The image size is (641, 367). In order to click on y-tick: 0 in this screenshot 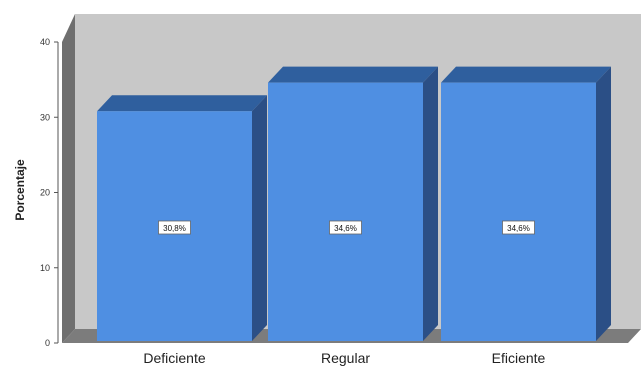, I will do `click(51, 343)`.